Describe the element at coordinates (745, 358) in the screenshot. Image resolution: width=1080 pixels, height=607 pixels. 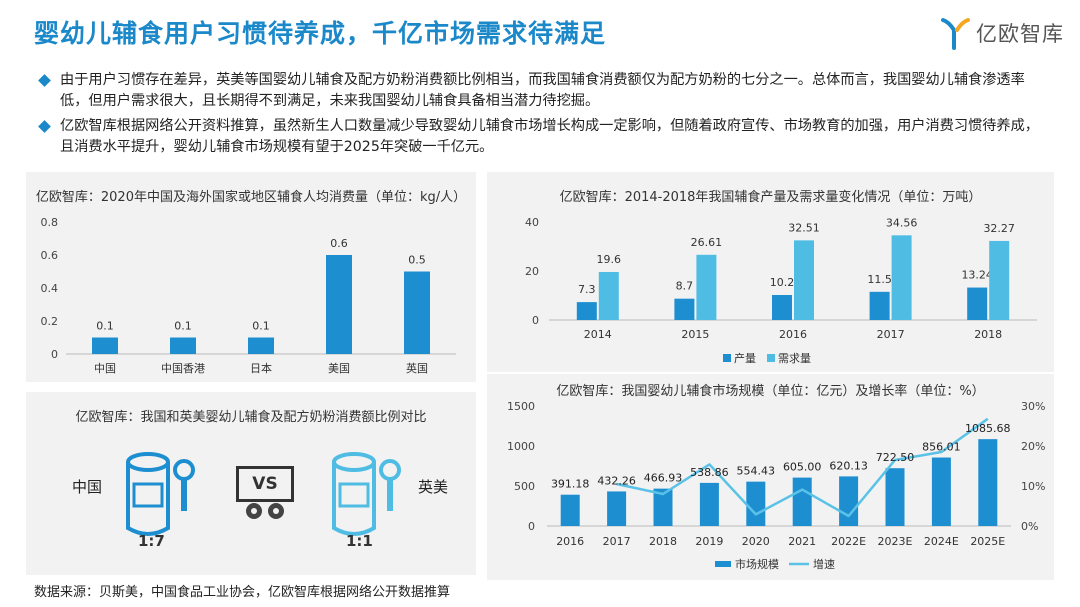
I see `legend-label: 产量` at that location.